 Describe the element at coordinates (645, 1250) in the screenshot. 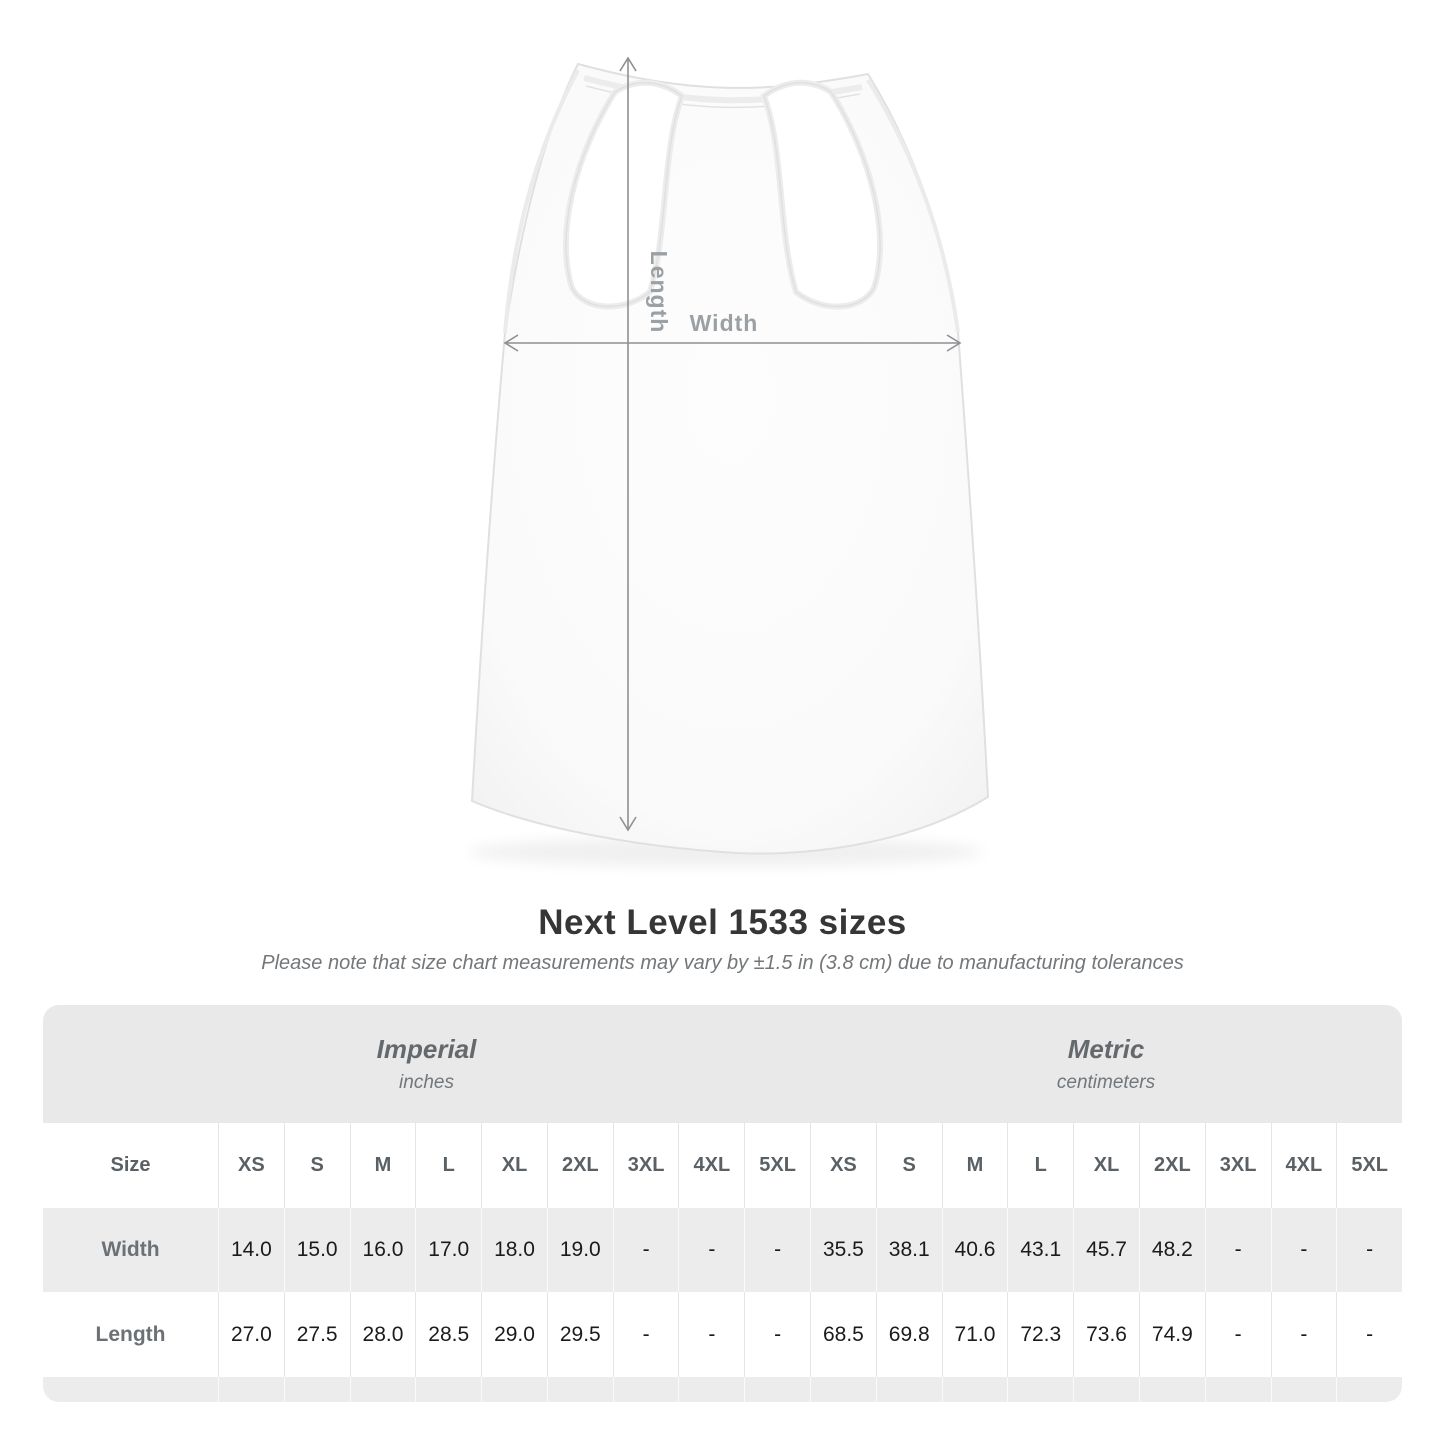

I see `width-imperial-3xl: -` at that location.